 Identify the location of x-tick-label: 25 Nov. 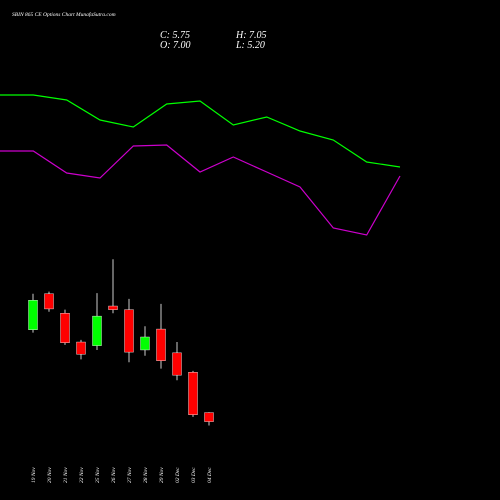
(98, 475).